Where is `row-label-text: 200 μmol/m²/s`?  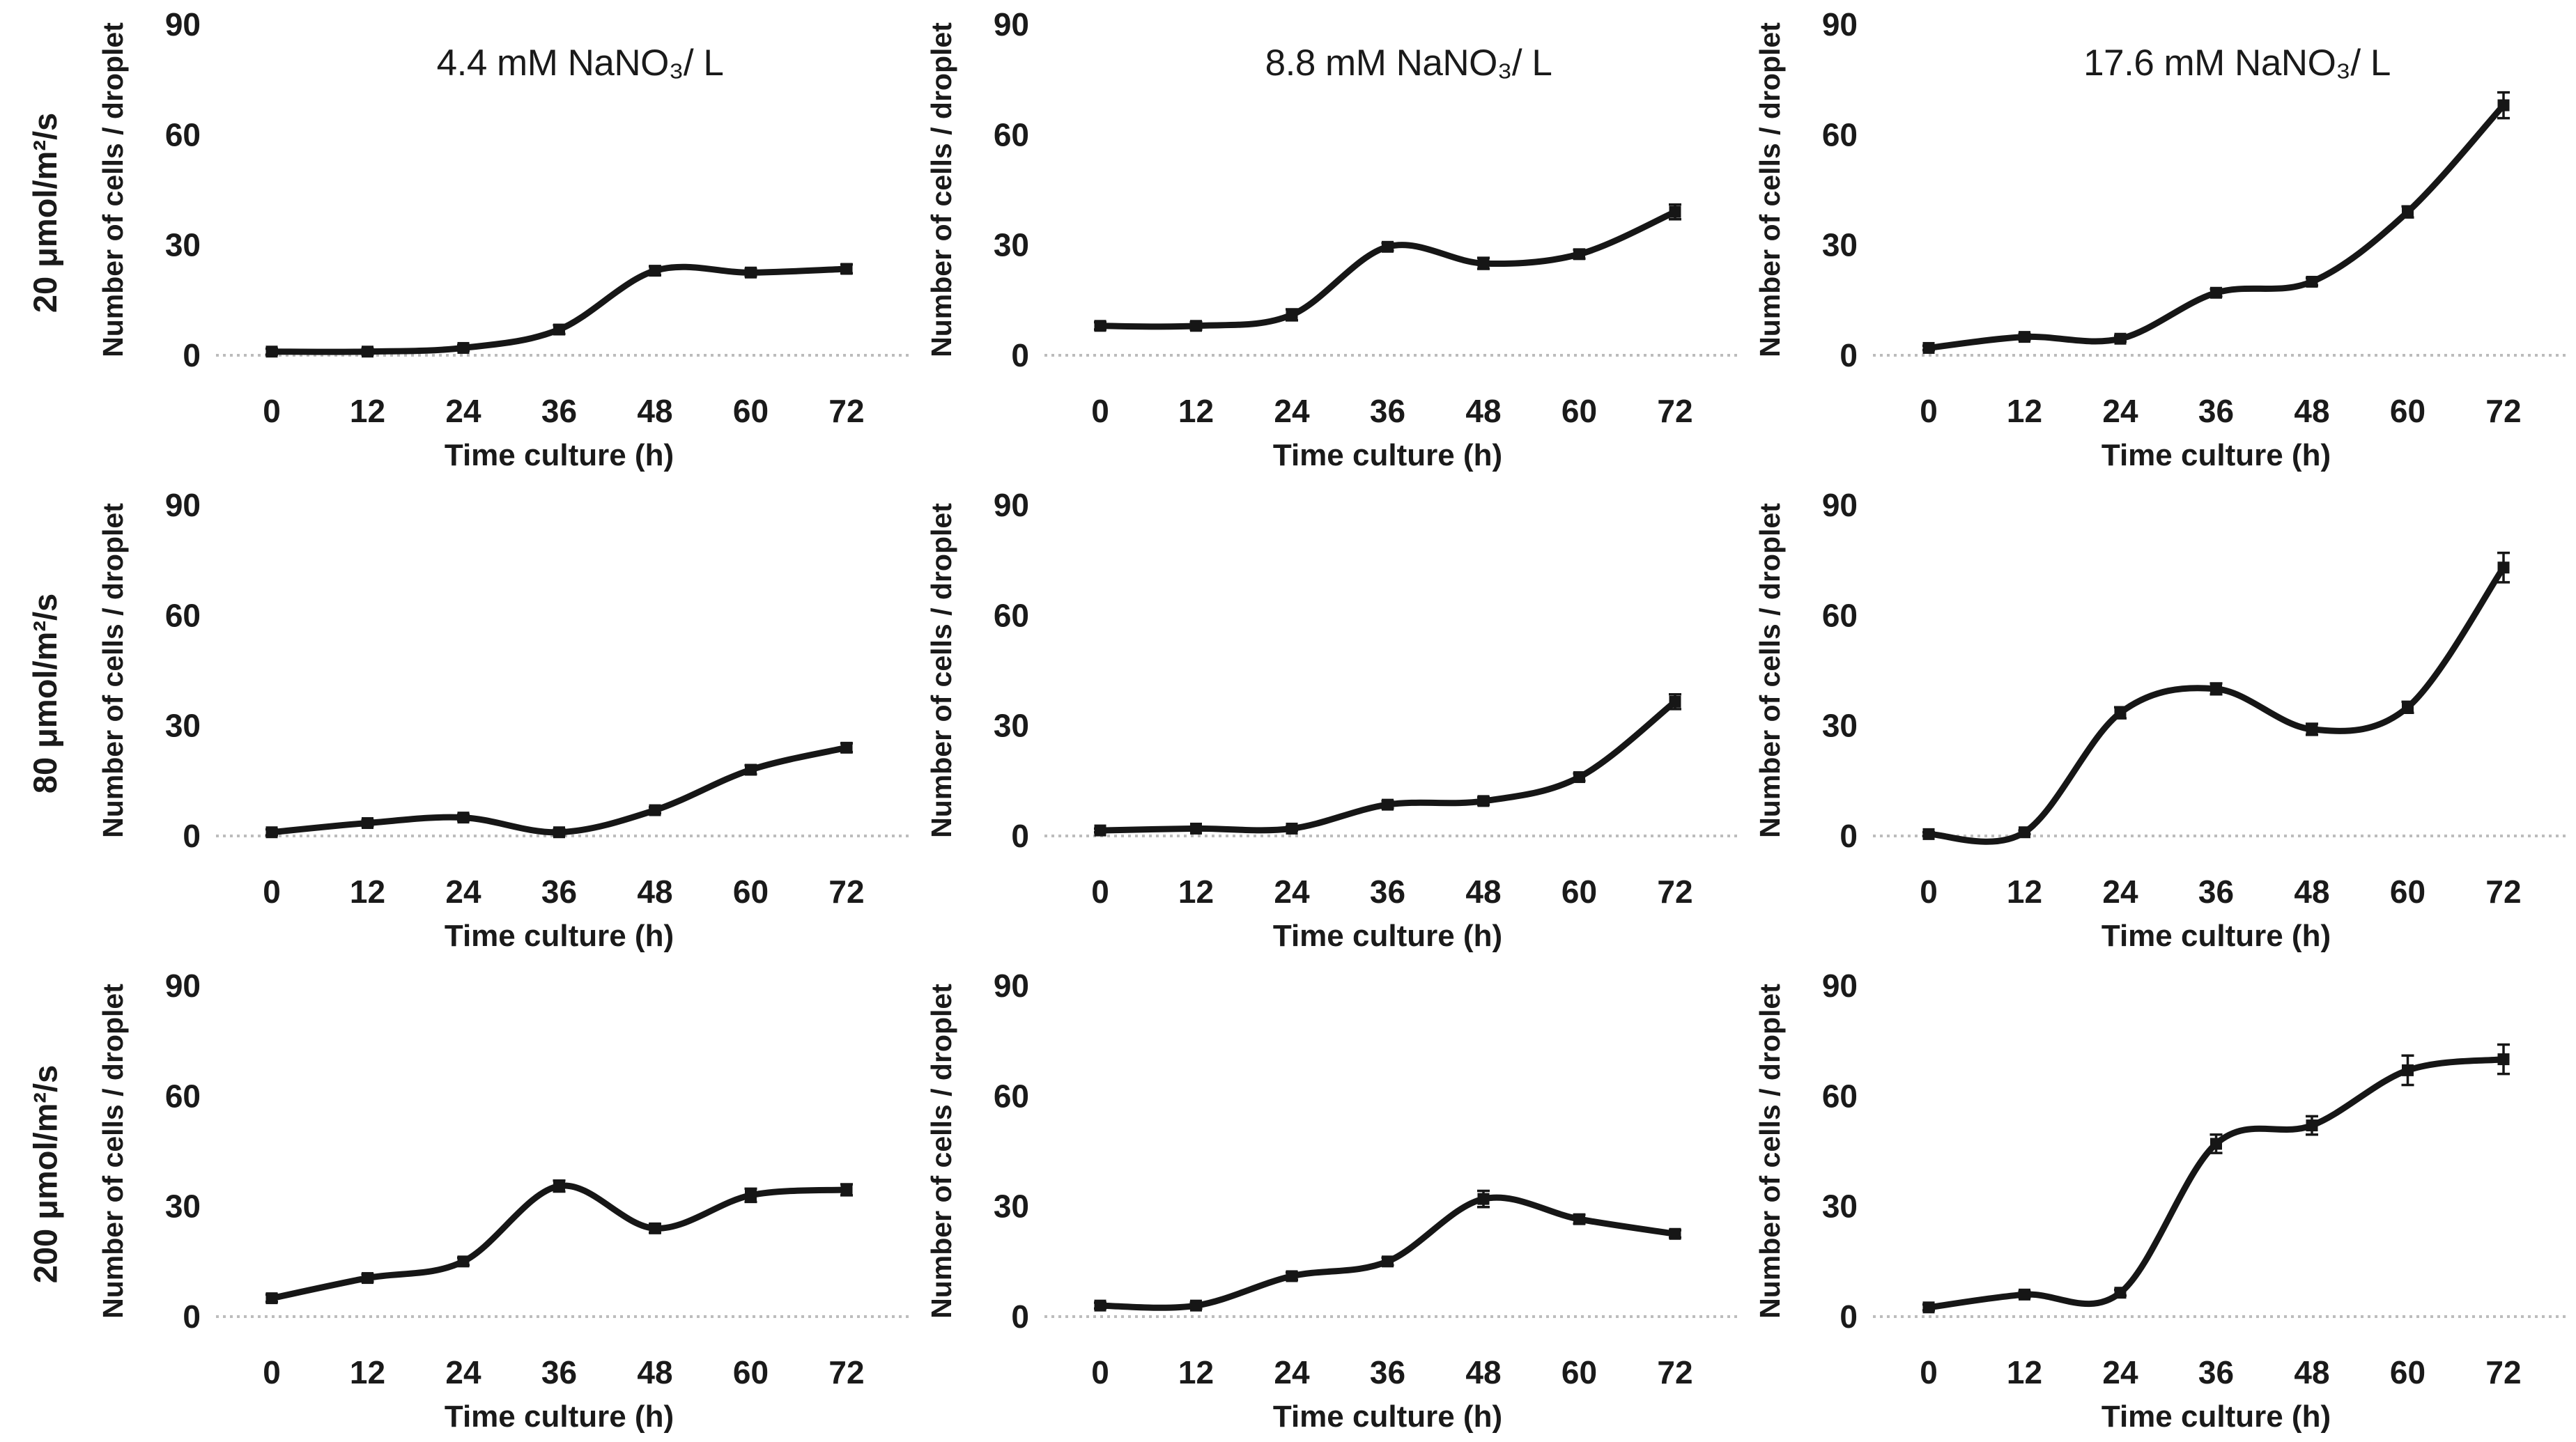
row-label-text: 200 μmol/m²/s is located at coordinates (45, 1173).